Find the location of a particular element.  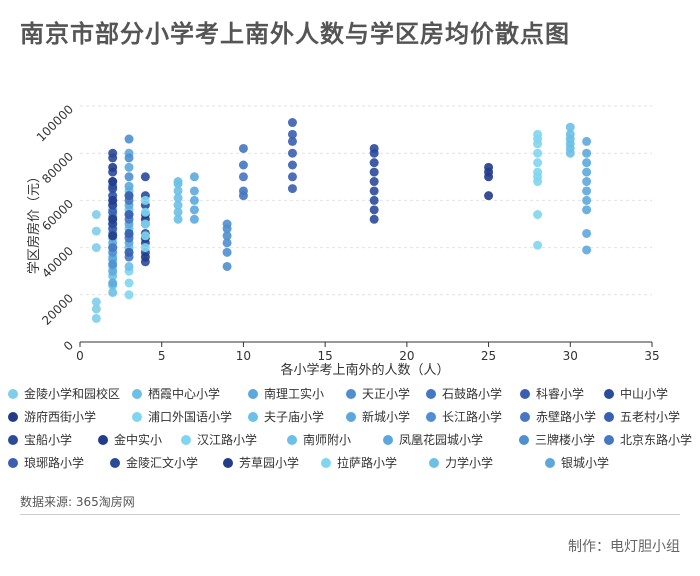

x-axis-label: 各小学考上南外的人数（人） is located at coordinates (364, 370).